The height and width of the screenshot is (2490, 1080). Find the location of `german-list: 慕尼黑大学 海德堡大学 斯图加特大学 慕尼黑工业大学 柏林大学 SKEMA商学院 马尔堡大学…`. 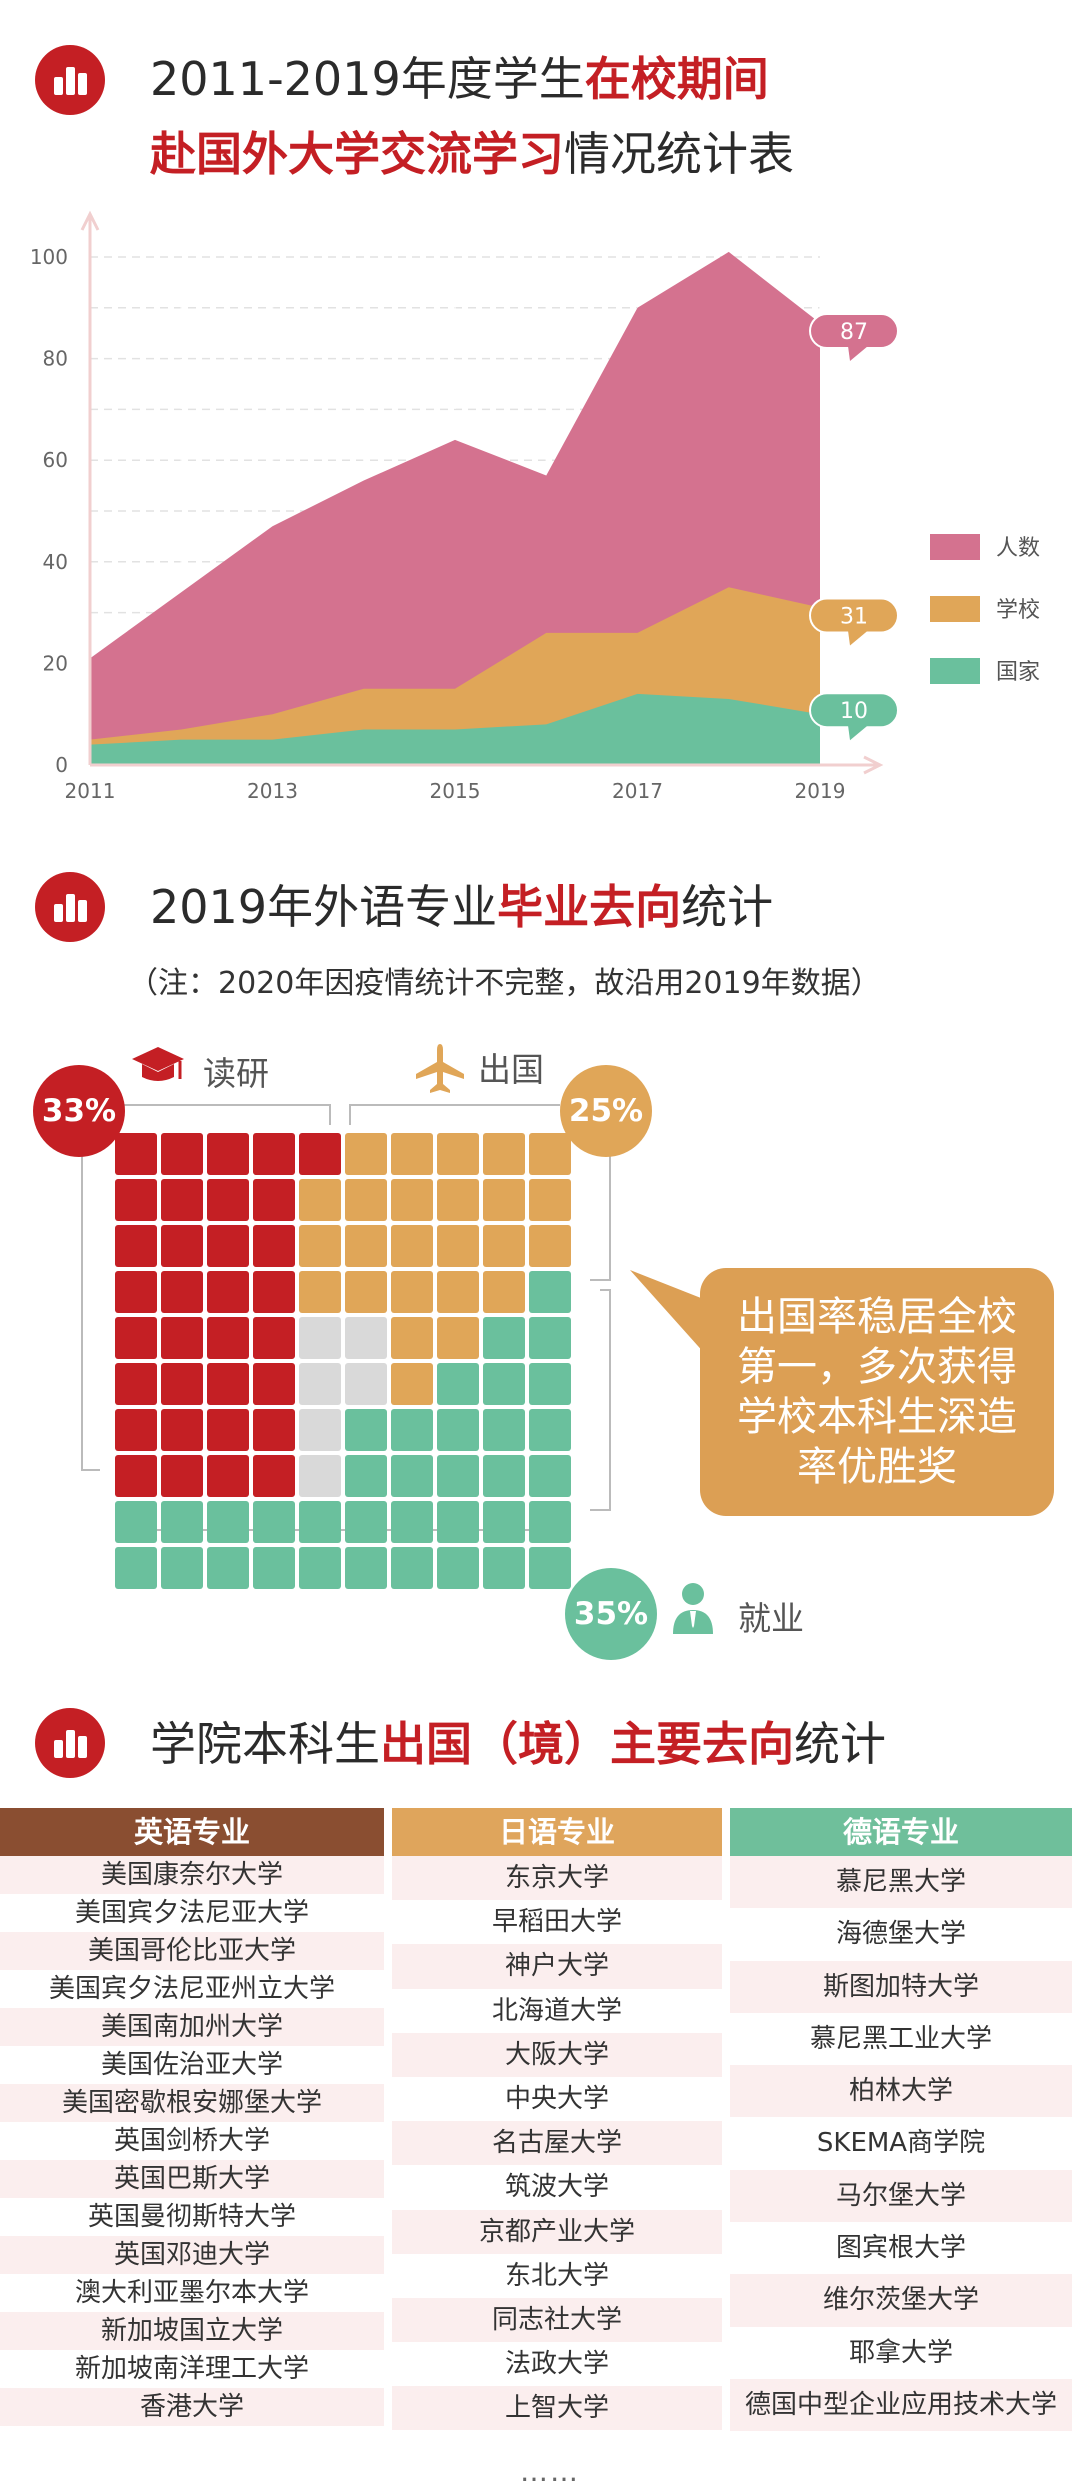

german-list: 慕尼黑大学 海德堡大学 斯图加特大学 慕尼黑工业大学 柏林大学 SKEMA商学院 马尔堡大学… is located at coordinates (901, 2144).